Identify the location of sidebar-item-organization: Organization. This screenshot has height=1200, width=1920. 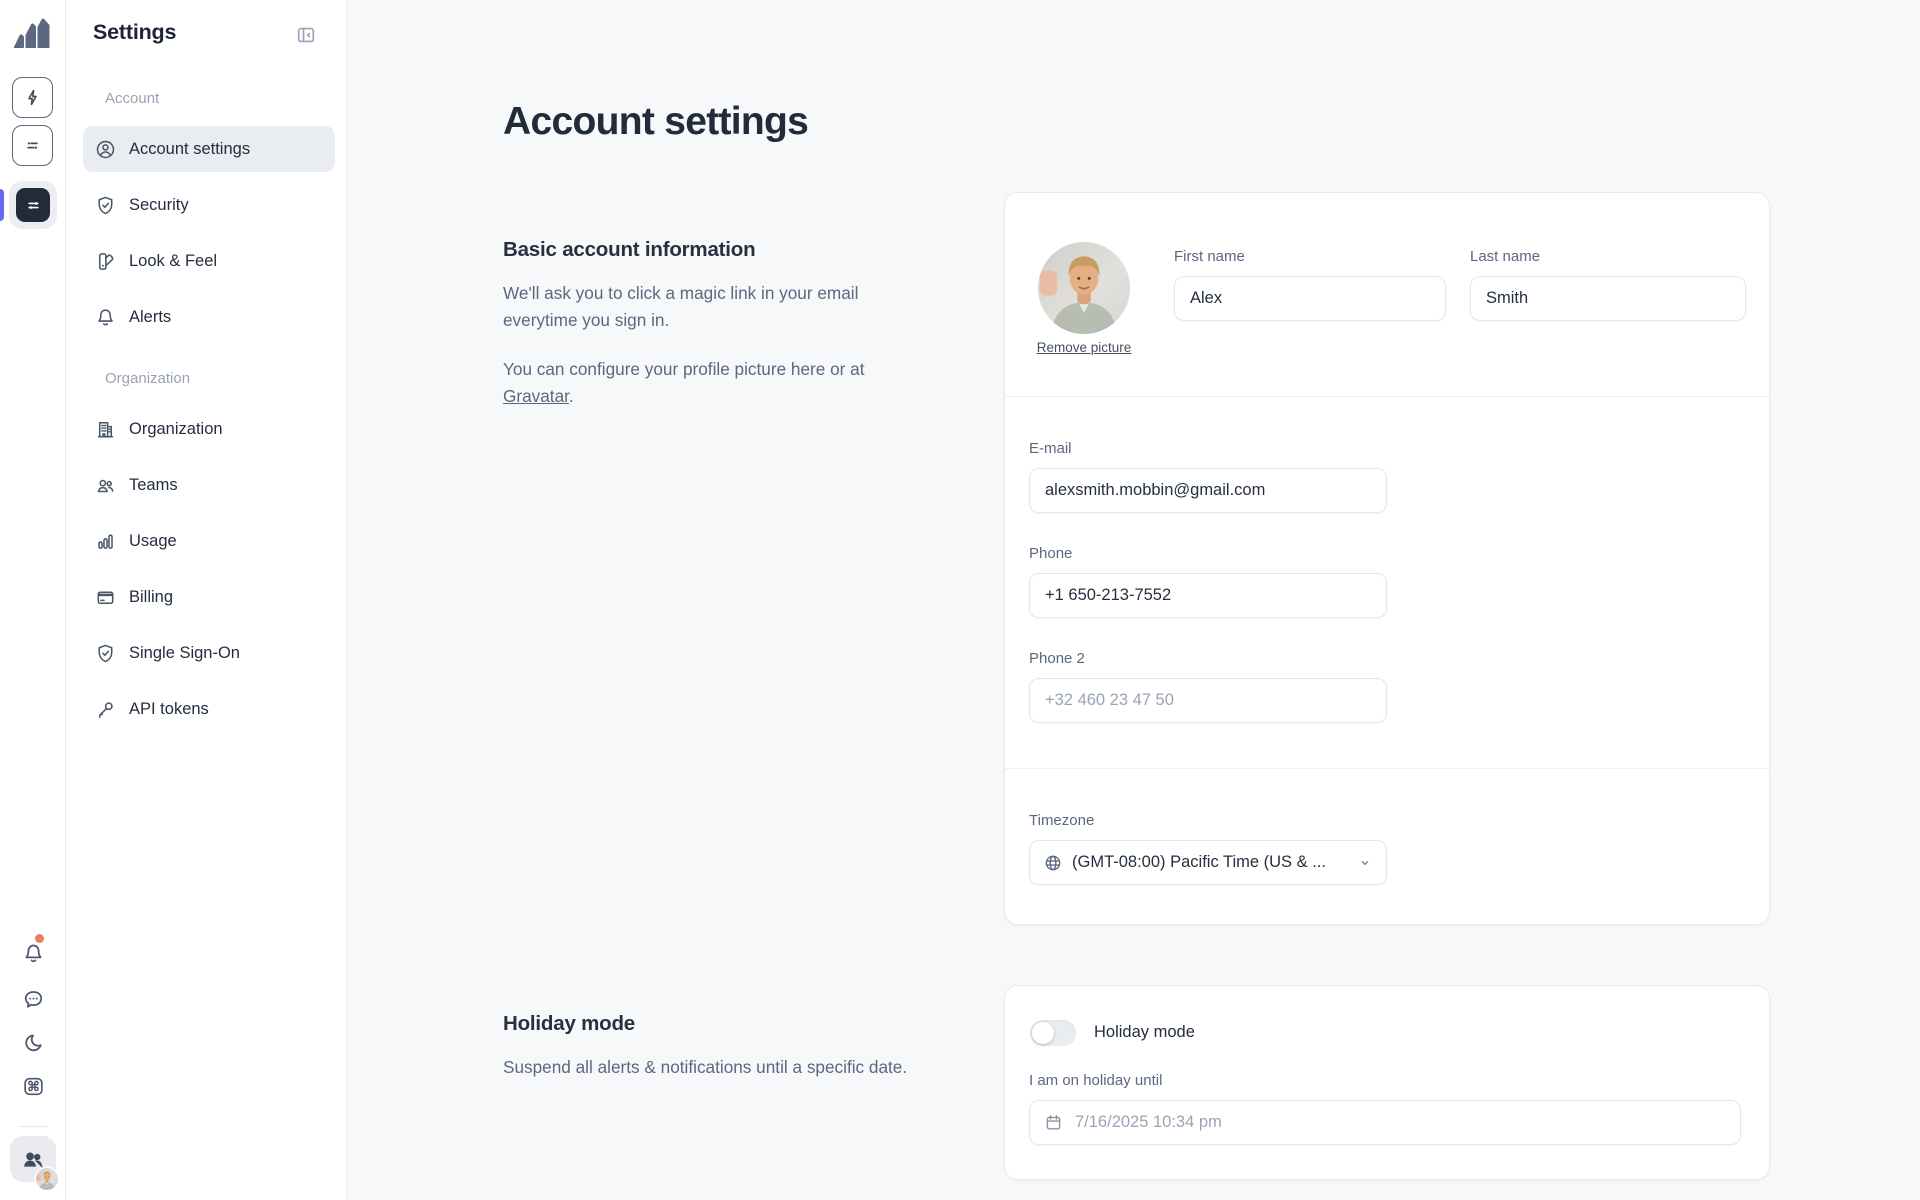
(209, 429).